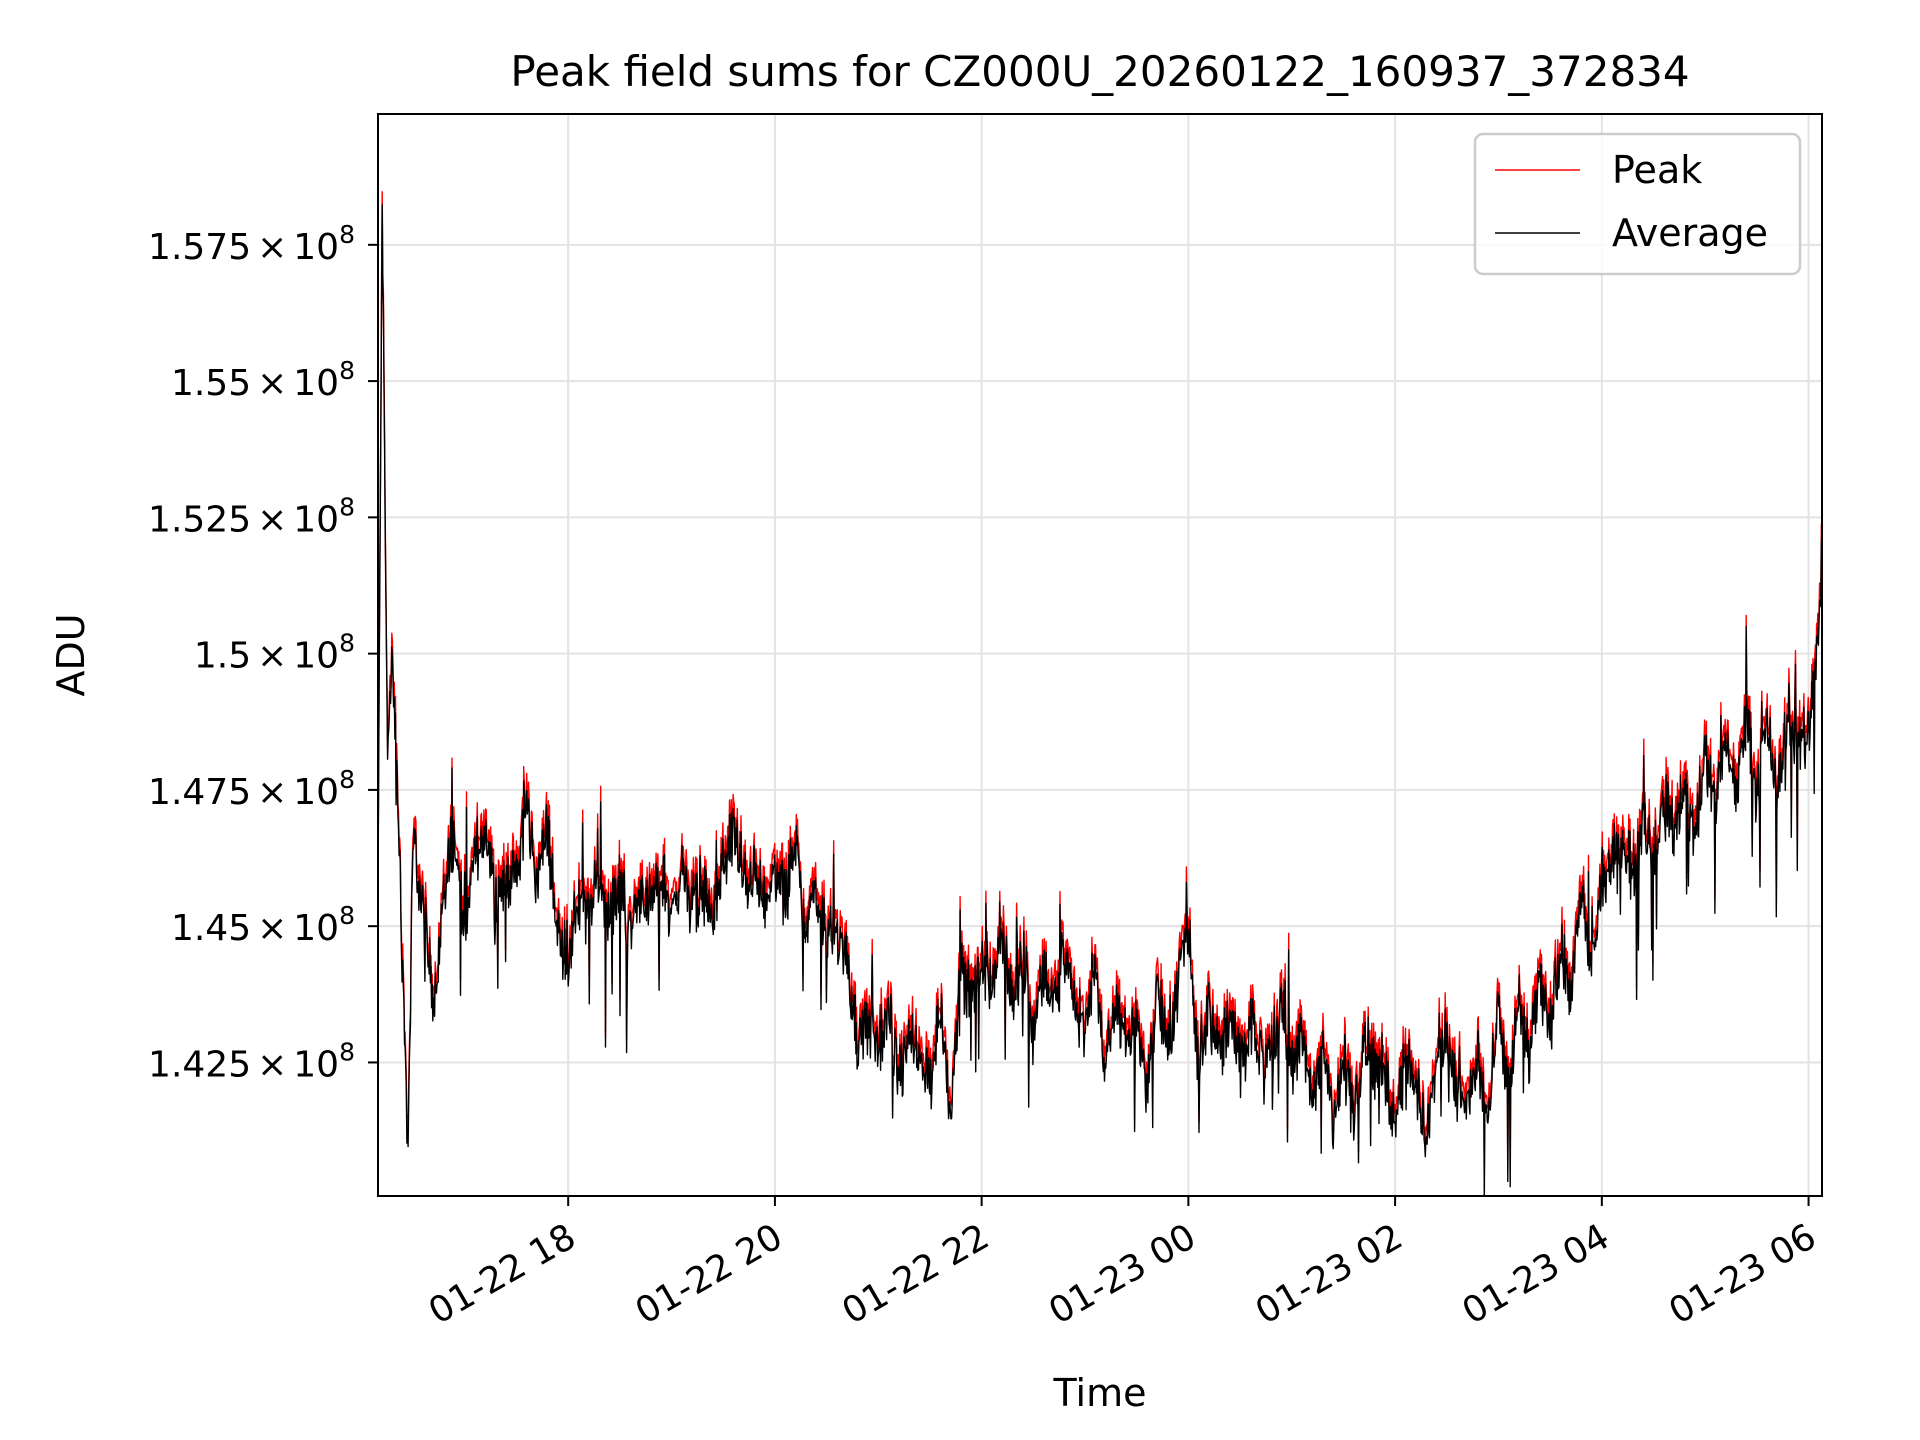  I want to click on y-tick-mantissa: 1.55, so click(211, 383).